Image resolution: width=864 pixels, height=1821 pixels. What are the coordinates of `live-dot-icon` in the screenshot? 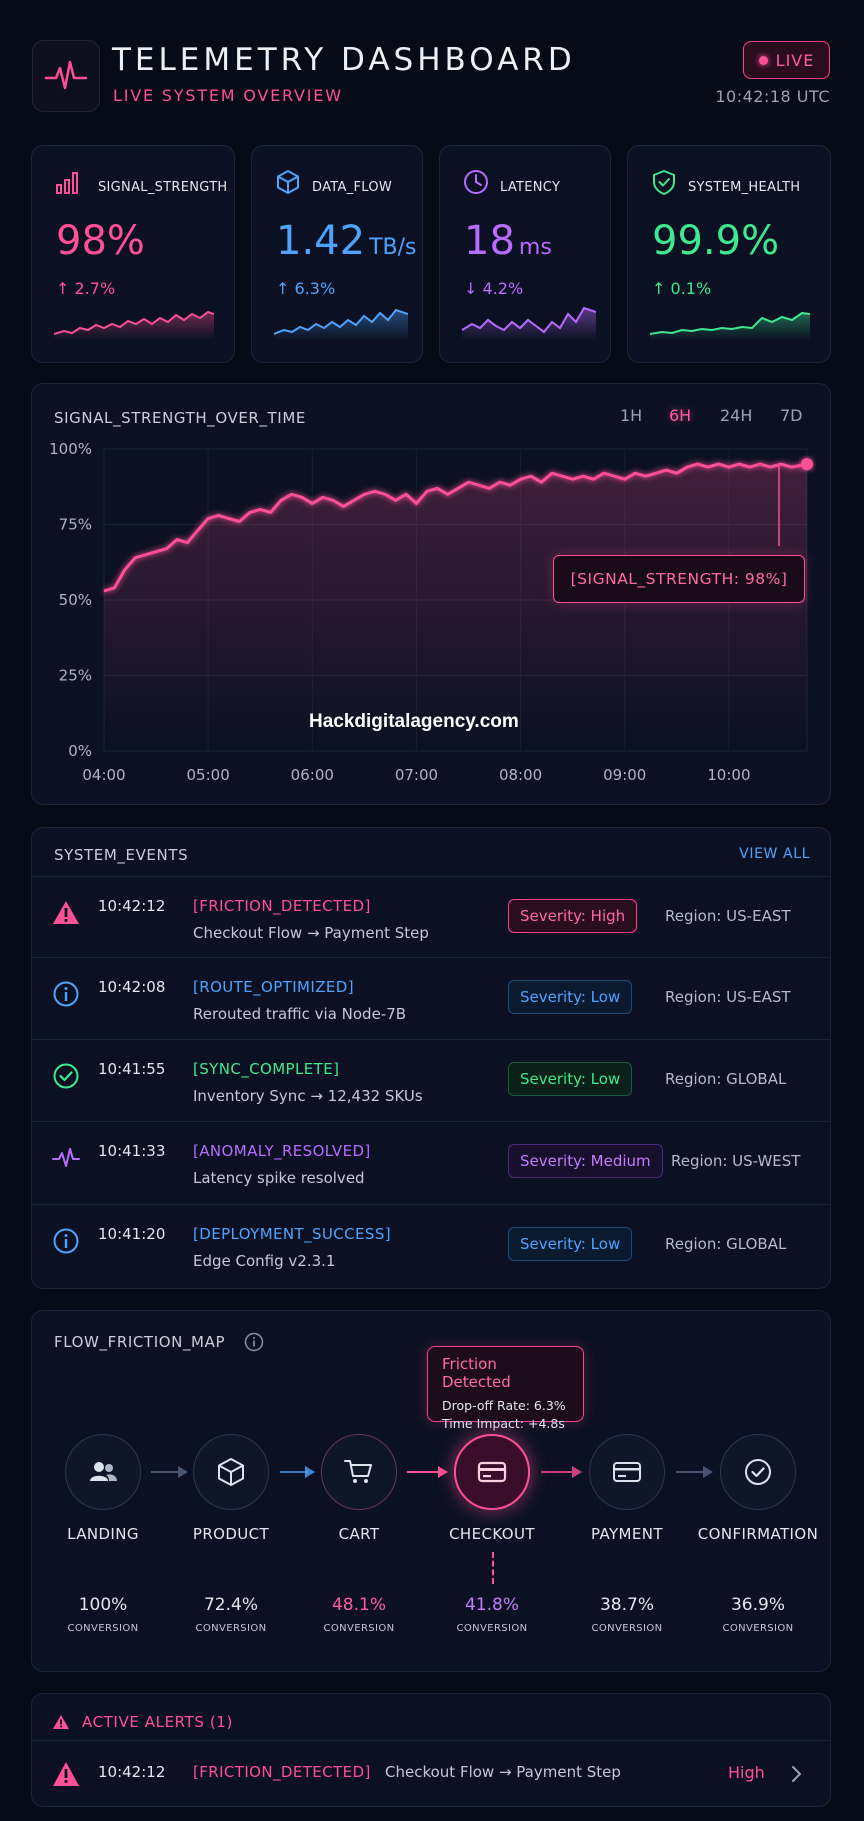 It's located at (763, 60).